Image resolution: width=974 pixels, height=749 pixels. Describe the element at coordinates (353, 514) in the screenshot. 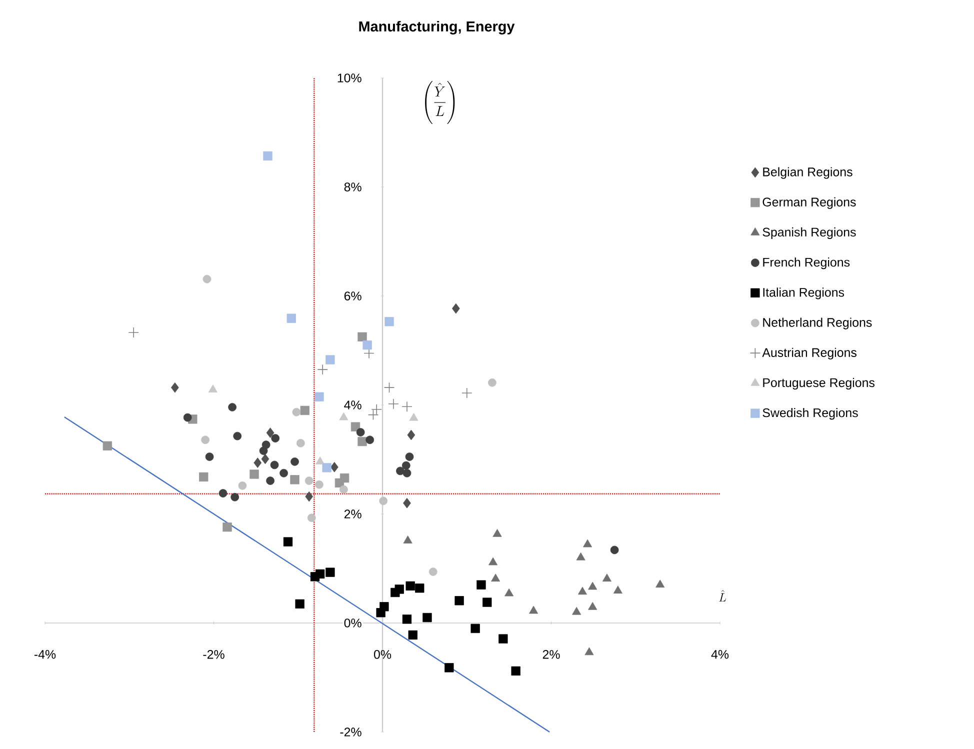

I see `y-tick-label: 2%` at that location.